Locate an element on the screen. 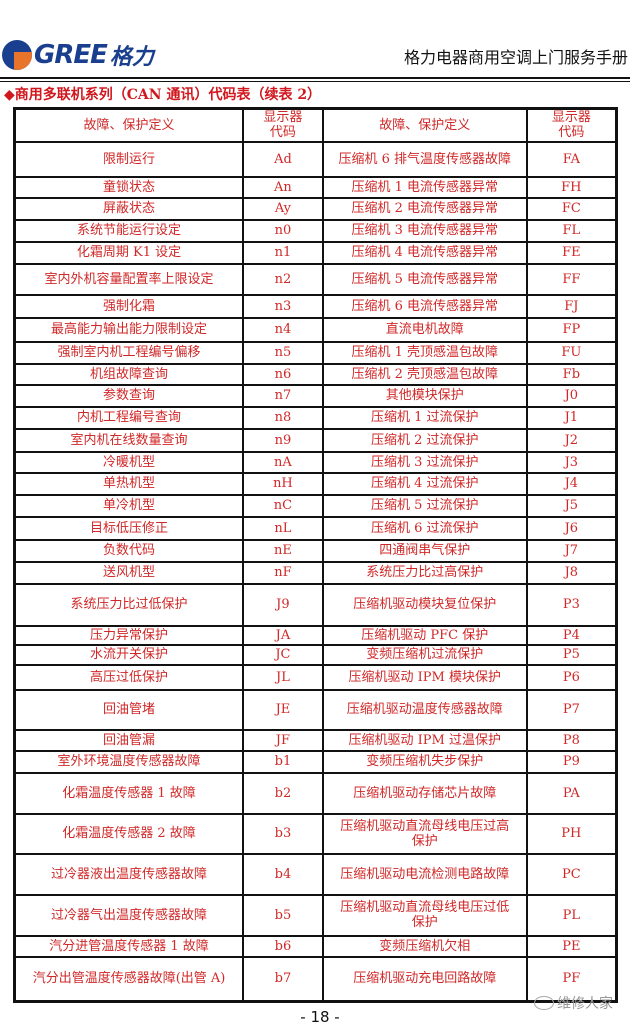  table-row: 化霜周期 K1 设定 n1 压缩机 4 电流传感器异常 FE is located at coordinates (315, 252).